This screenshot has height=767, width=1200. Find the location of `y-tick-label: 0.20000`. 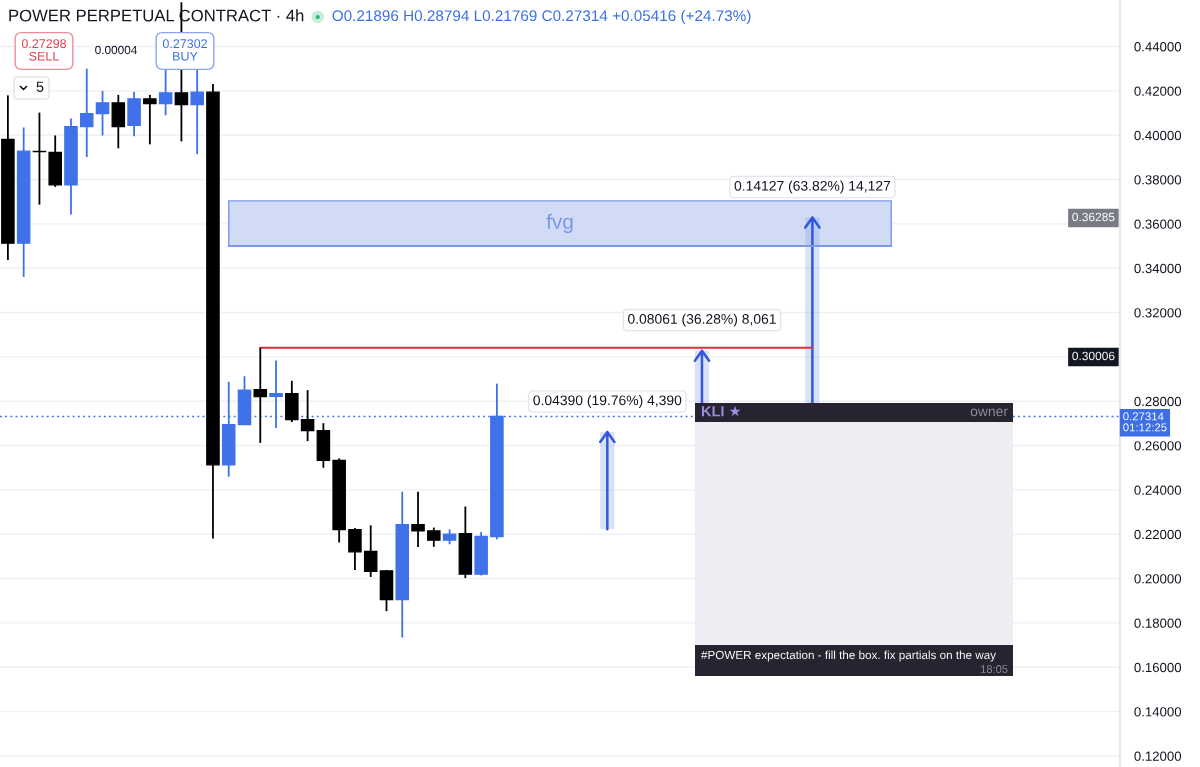

y-tick-label: 0.20000 is located at coordinates (1158, 579).